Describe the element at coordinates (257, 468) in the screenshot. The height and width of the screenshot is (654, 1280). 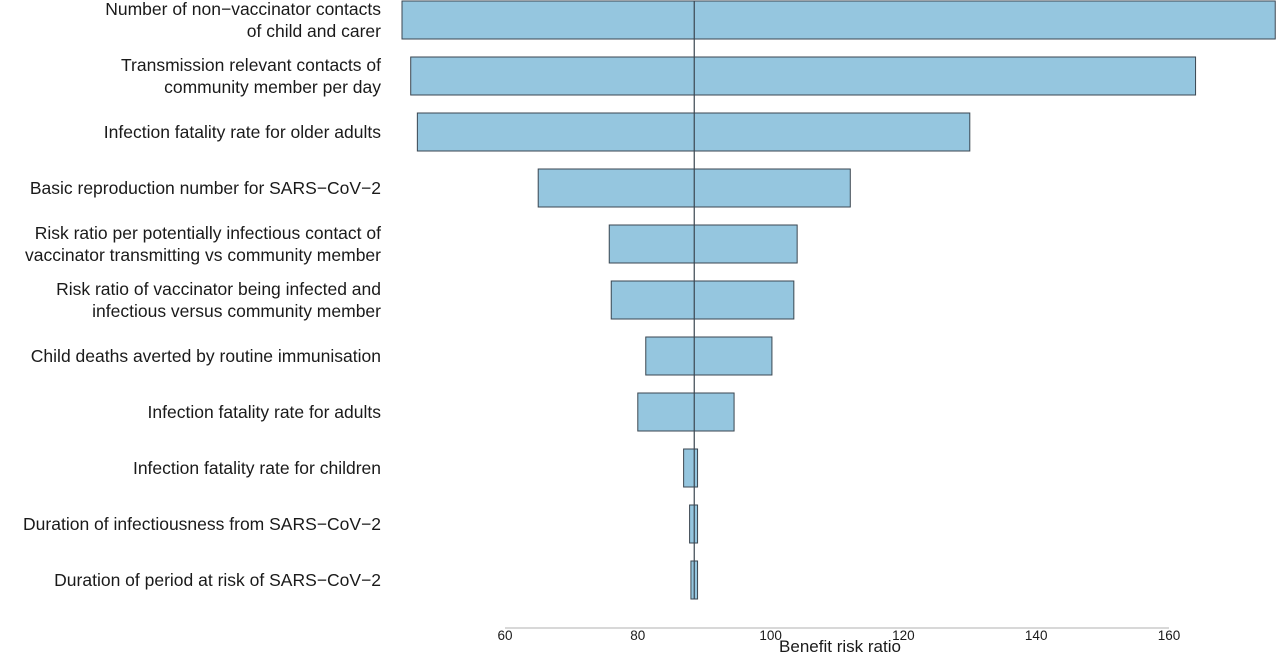
I see `parameter-label: Infection fatality rate for children` at that location.